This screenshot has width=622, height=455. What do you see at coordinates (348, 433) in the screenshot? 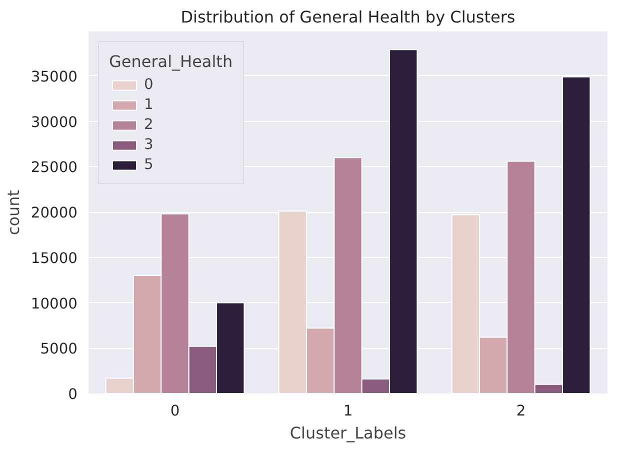
I see `x-axis-title: Cluster_Labels` at bounding box center [348, 433].